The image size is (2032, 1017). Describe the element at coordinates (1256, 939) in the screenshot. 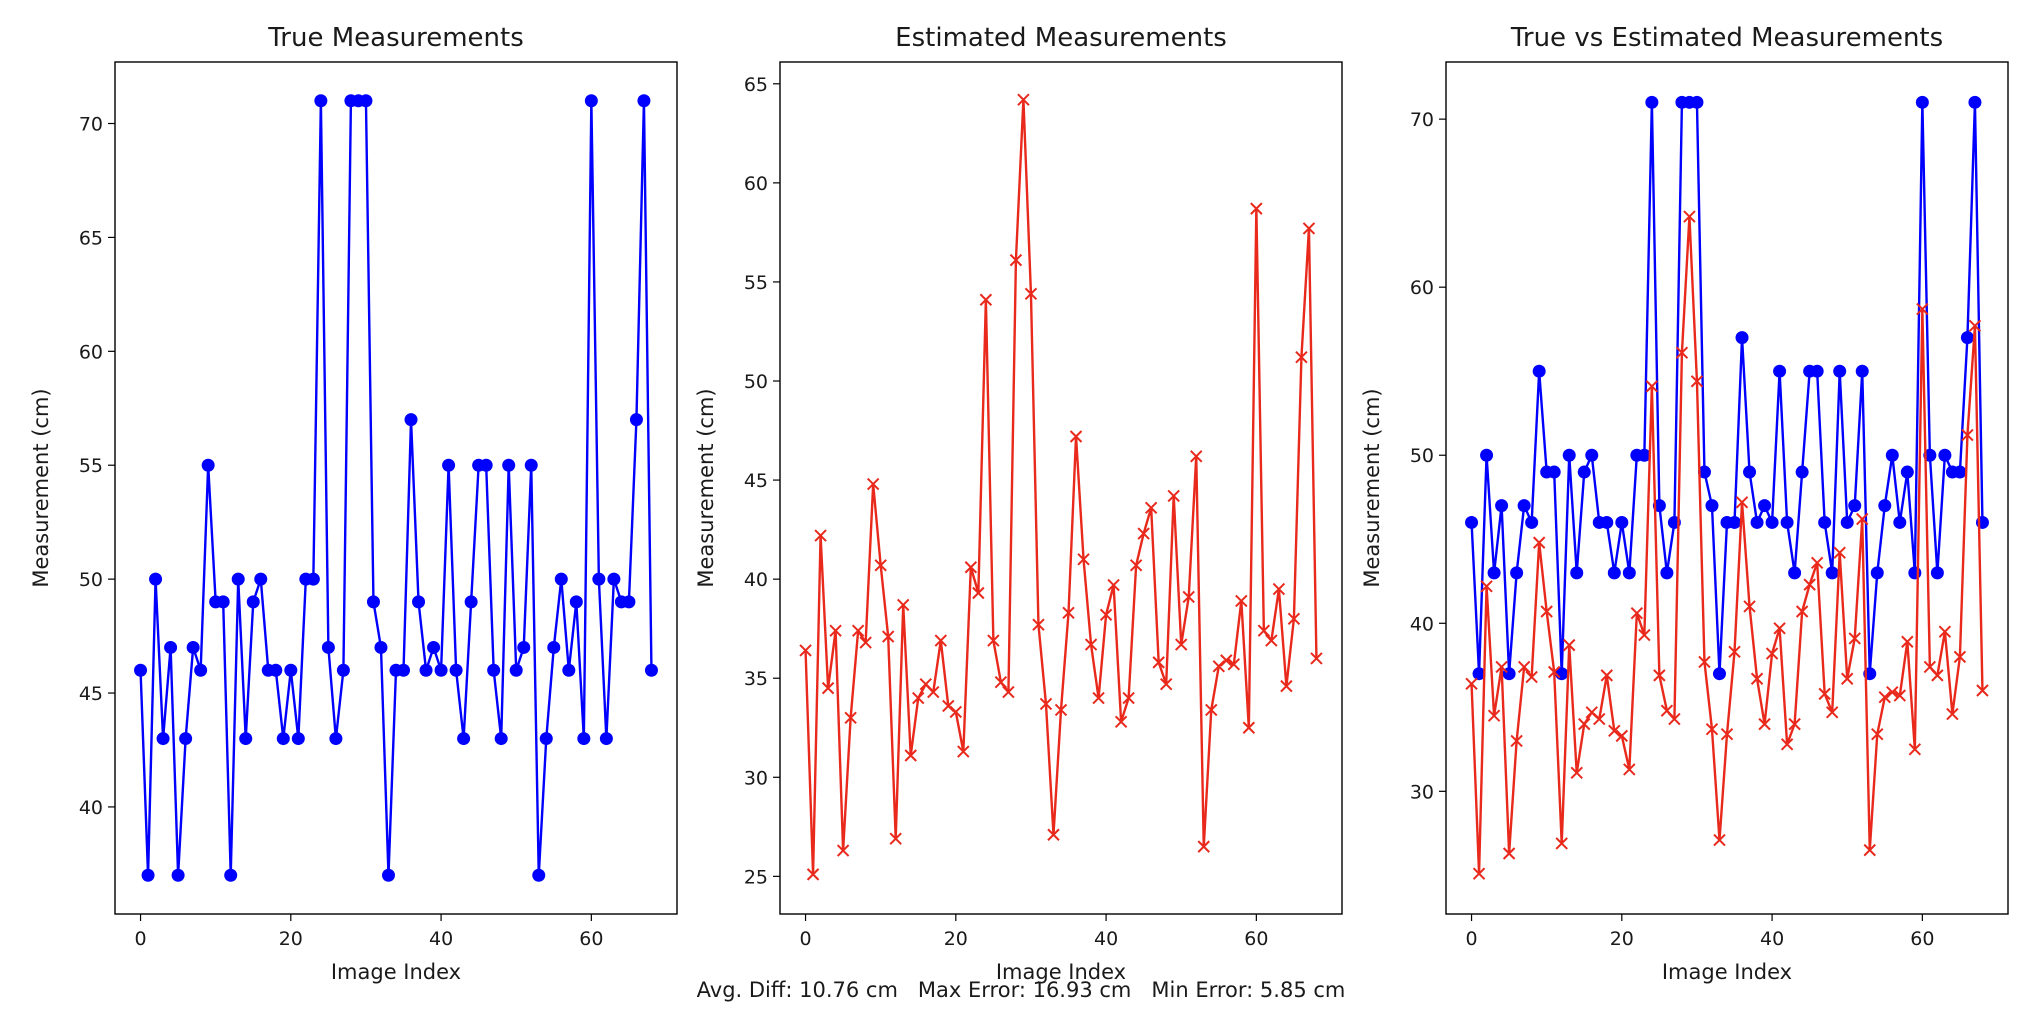

I see `x-tick-label: 60` at that location.